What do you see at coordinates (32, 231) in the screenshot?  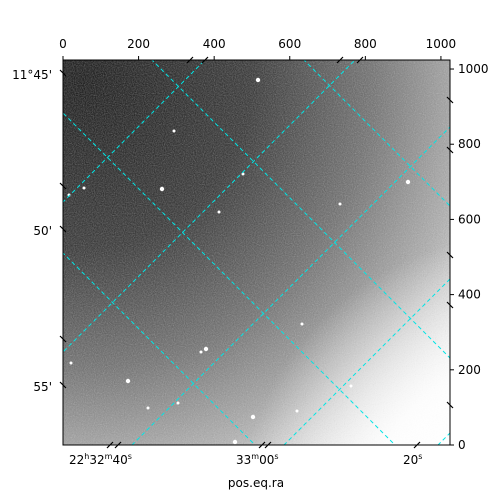 I see `dec-axis: 11°45' 50' 55'` at bounding box center [32, 231].